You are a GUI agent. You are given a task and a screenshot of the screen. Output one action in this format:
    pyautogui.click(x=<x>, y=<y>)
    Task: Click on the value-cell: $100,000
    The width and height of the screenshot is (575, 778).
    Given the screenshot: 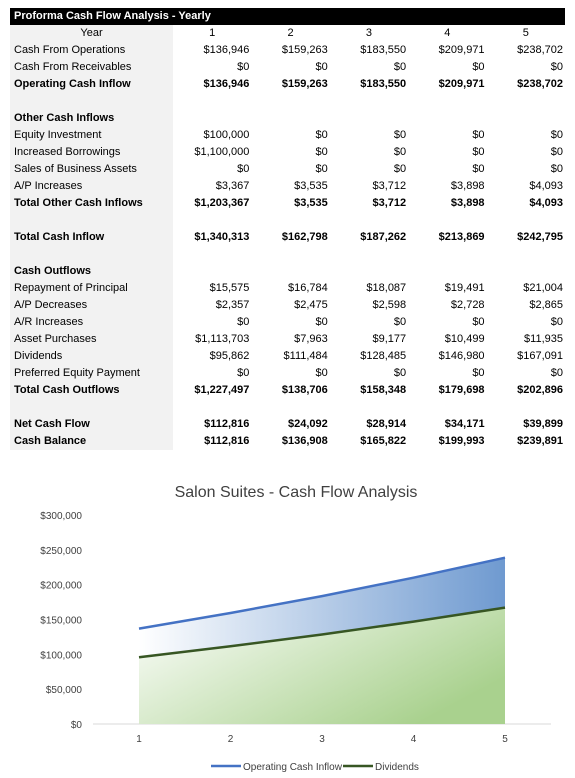 What is the action you would take?
    pyautogui.click(x=226, y=135)
    